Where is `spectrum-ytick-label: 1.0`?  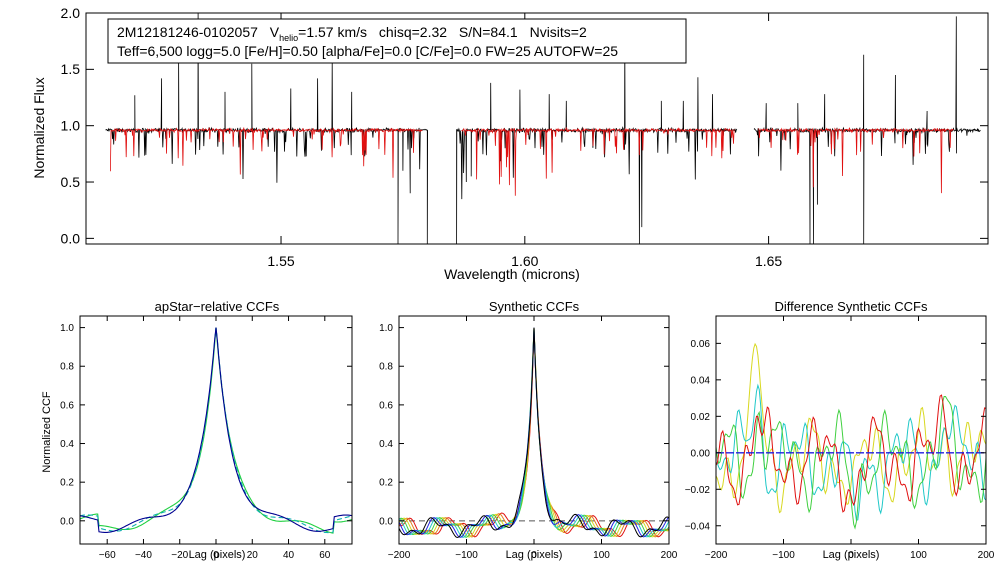
spectrum-ytick-label: 1.0 is located at coordinates (71, 126).